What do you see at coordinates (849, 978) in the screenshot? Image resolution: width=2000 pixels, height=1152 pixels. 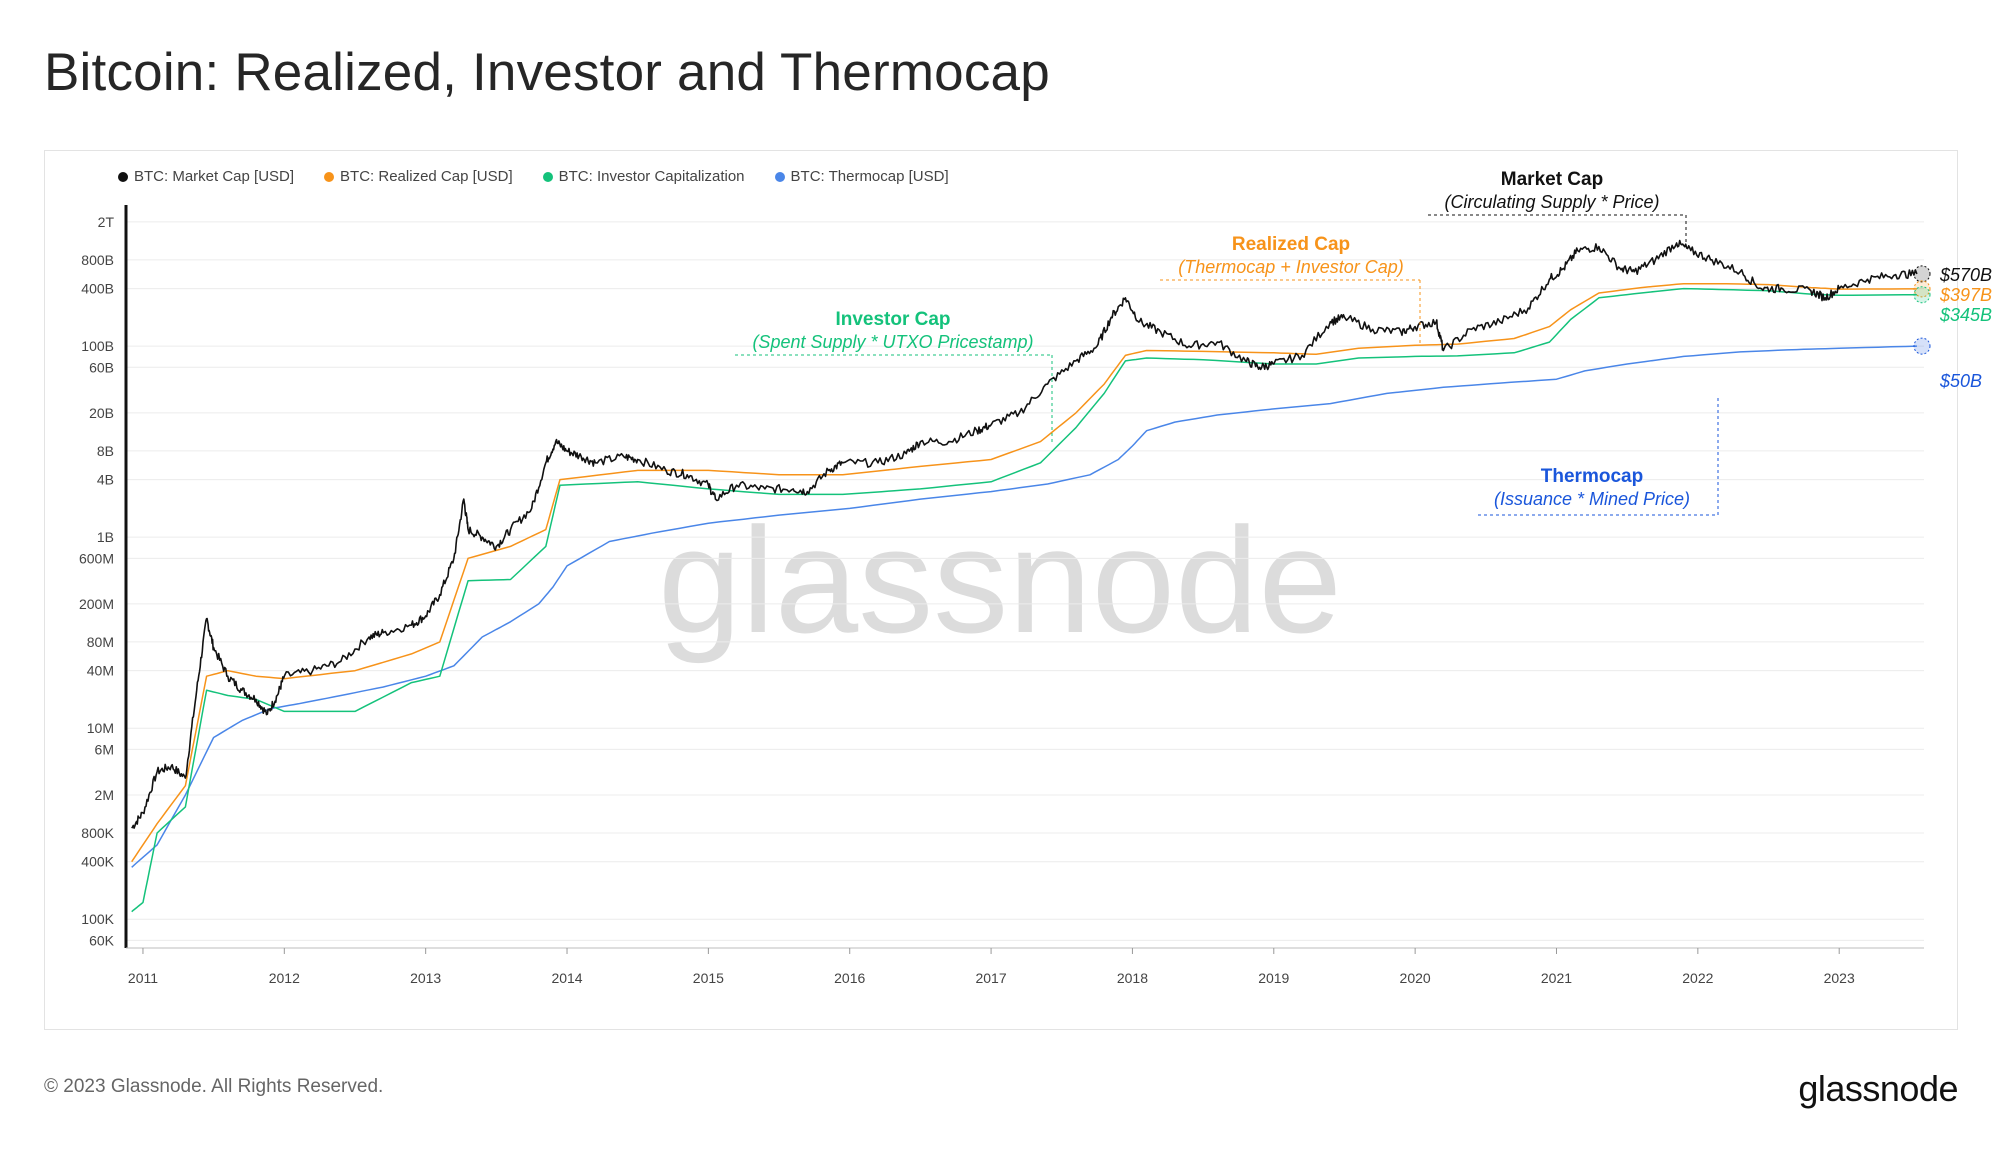 I see `x-tick-label: 2016` at bounding box center [849, 978].